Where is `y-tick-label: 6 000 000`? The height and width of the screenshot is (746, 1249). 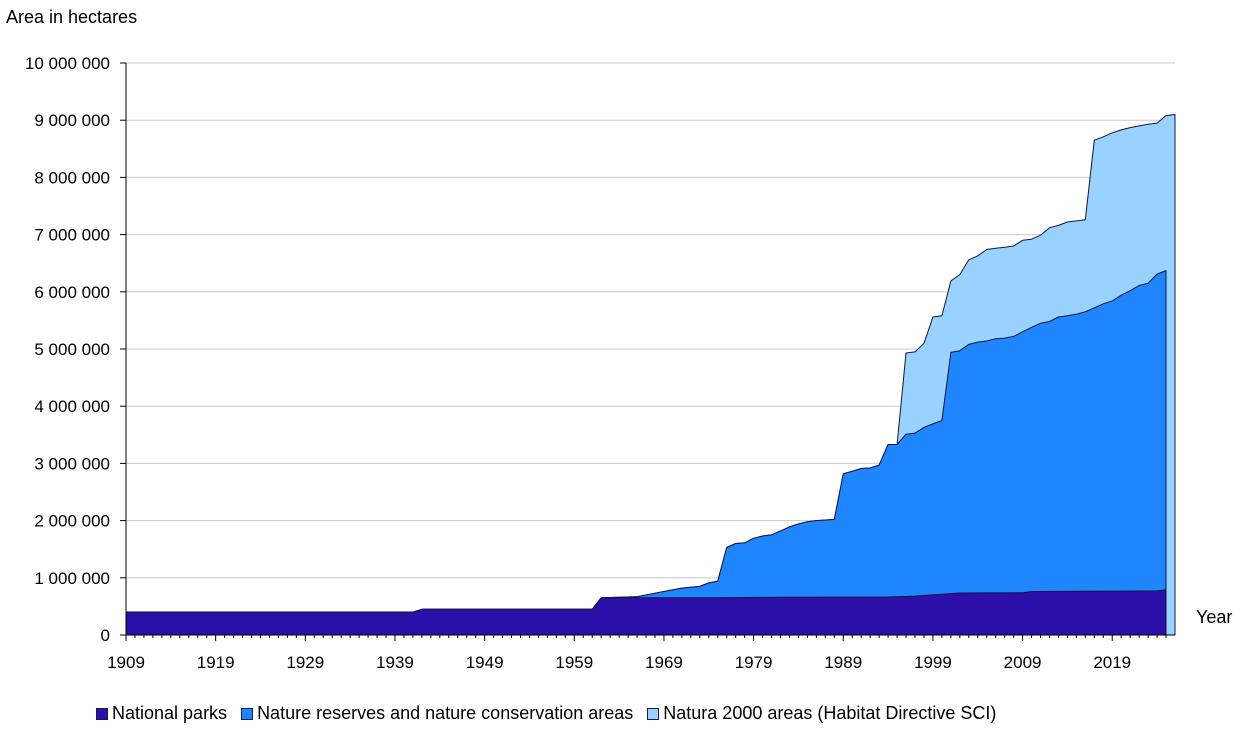
y-tick-label: 6 000 000 is located at coordinates (72, 292).